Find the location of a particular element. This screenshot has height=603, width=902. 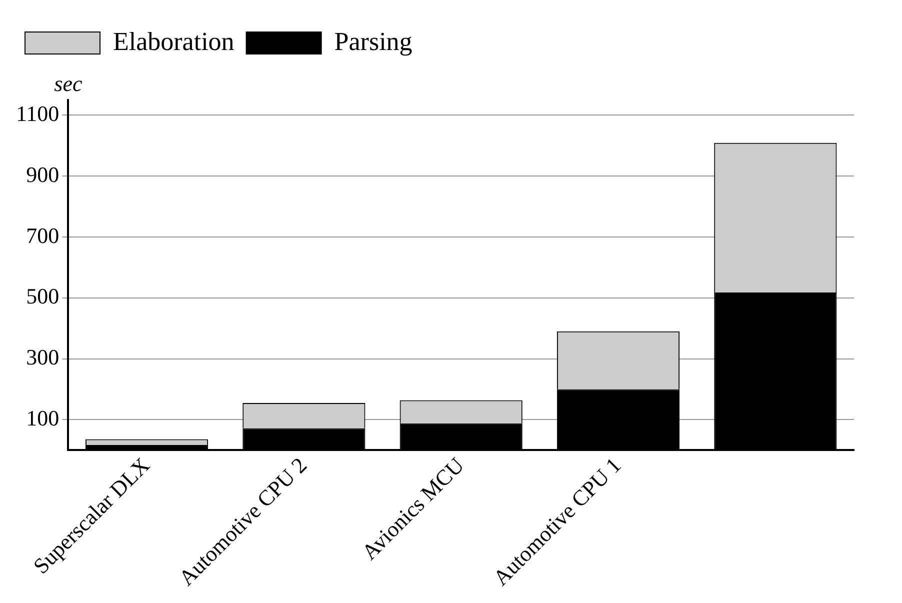

legend-label: Elaboration is located at coordinates (173, 41).